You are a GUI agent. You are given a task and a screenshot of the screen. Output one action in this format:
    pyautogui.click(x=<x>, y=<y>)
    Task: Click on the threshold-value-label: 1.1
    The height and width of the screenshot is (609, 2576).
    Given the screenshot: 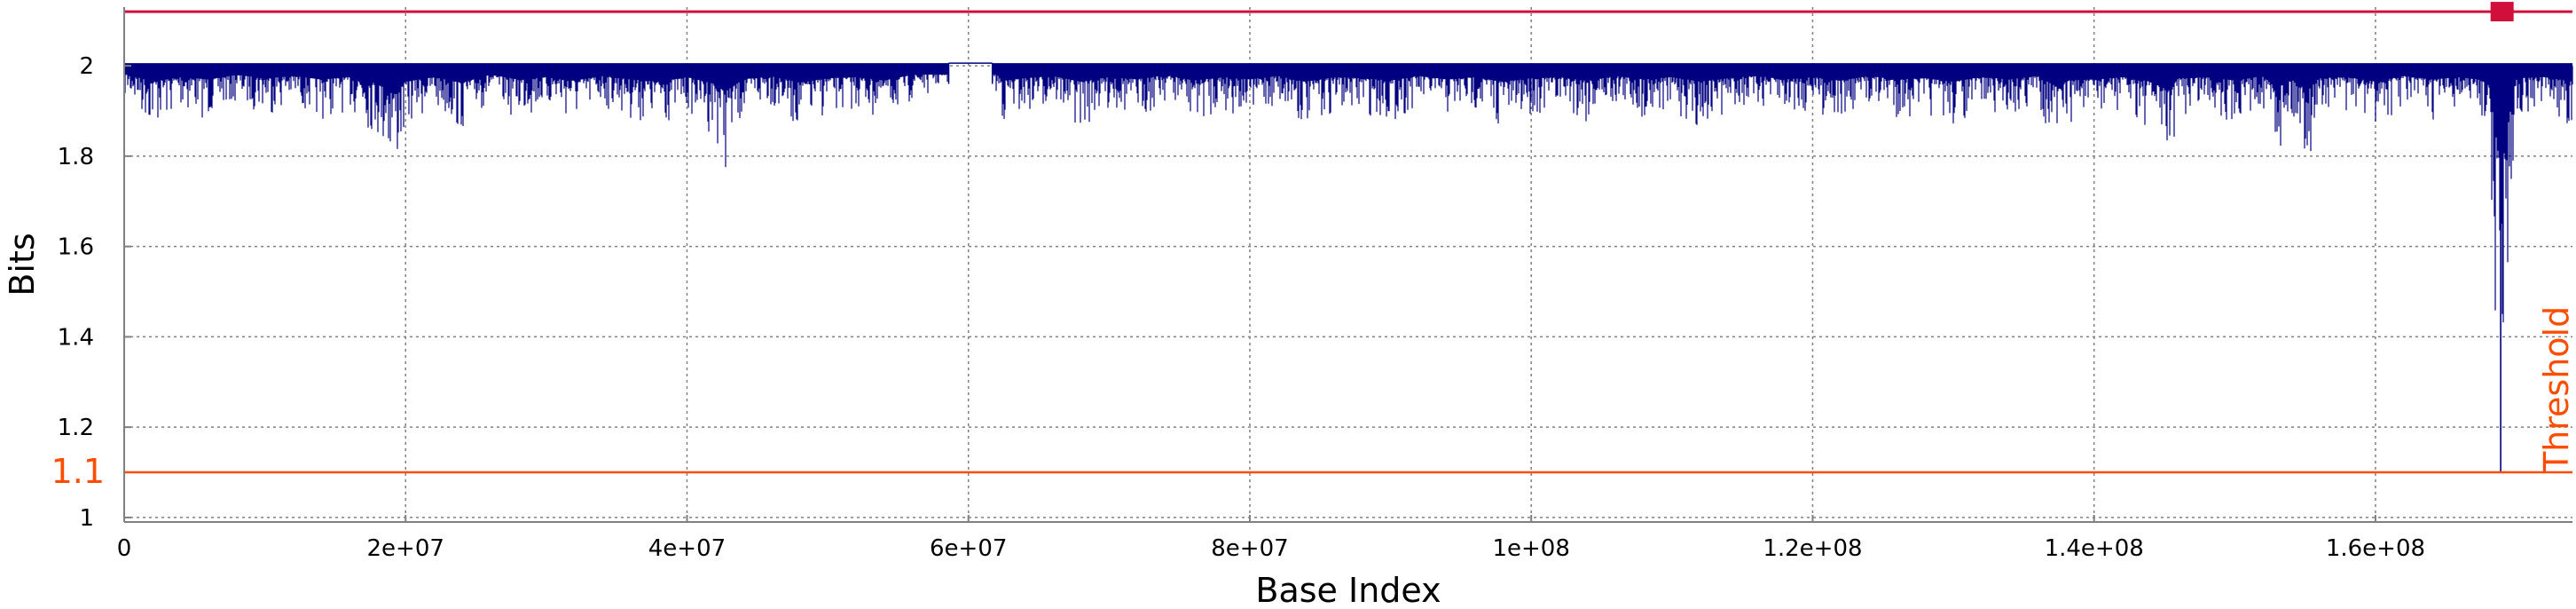 What is the action you would take?
    pyautogui.click(x=78, y=471)
    